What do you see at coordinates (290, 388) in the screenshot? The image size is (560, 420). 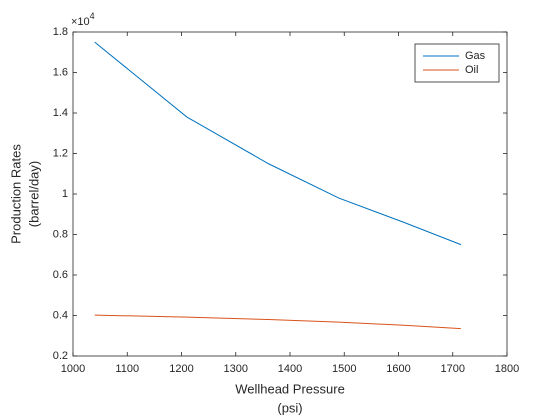 I see `x-axis-label: Wellhead Pressure` at bounding box center [290, 388].